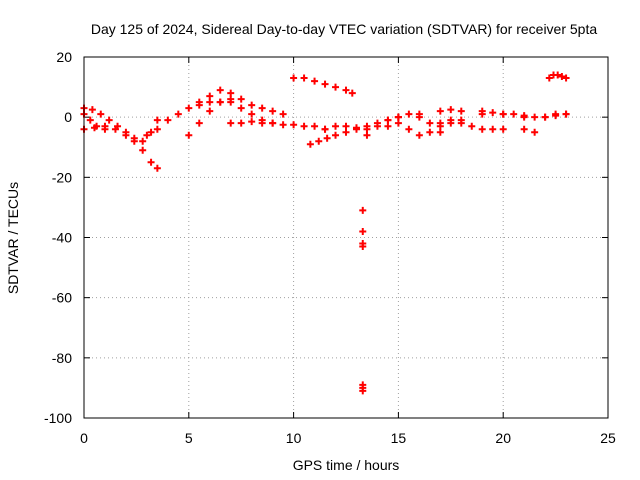 This screenshot has height=480, width=640. I want to click on x-tick-label: 10, so click(294, 438).